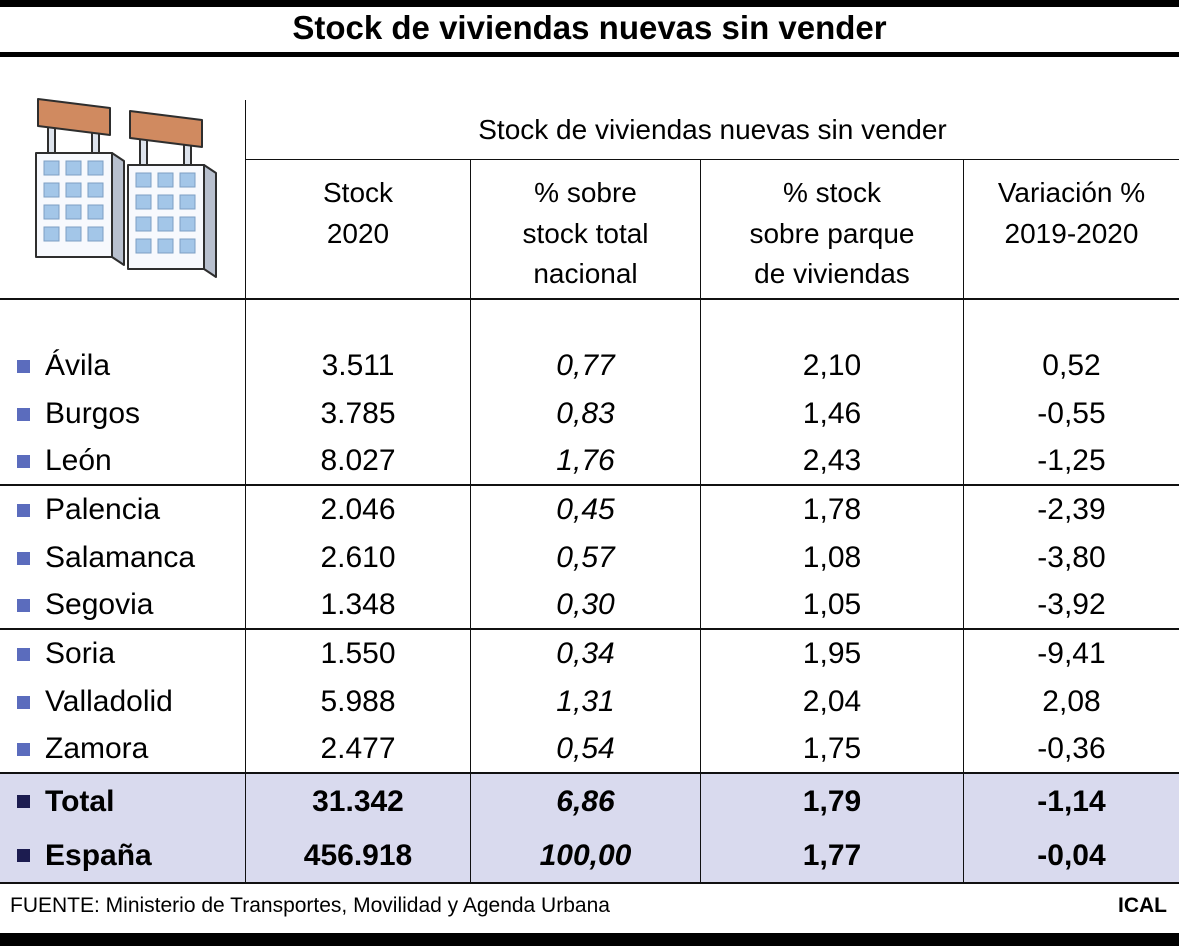 This screenshot has width=1179, height=946. What do you see at coordinates (1071, 856) in the screenshot?
I see `table-cell: -0,04` at bounding box center [1071, 856].